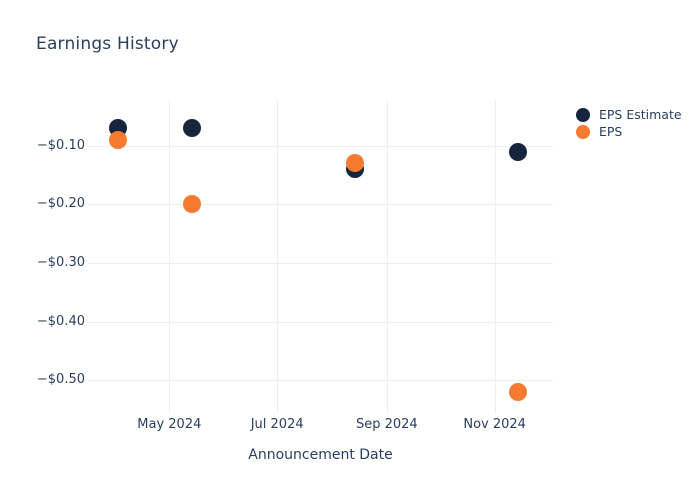 The height and width of the screenshot is (500, 700). I want to click on y-tick-label: −$0.30, so click(60, 262).